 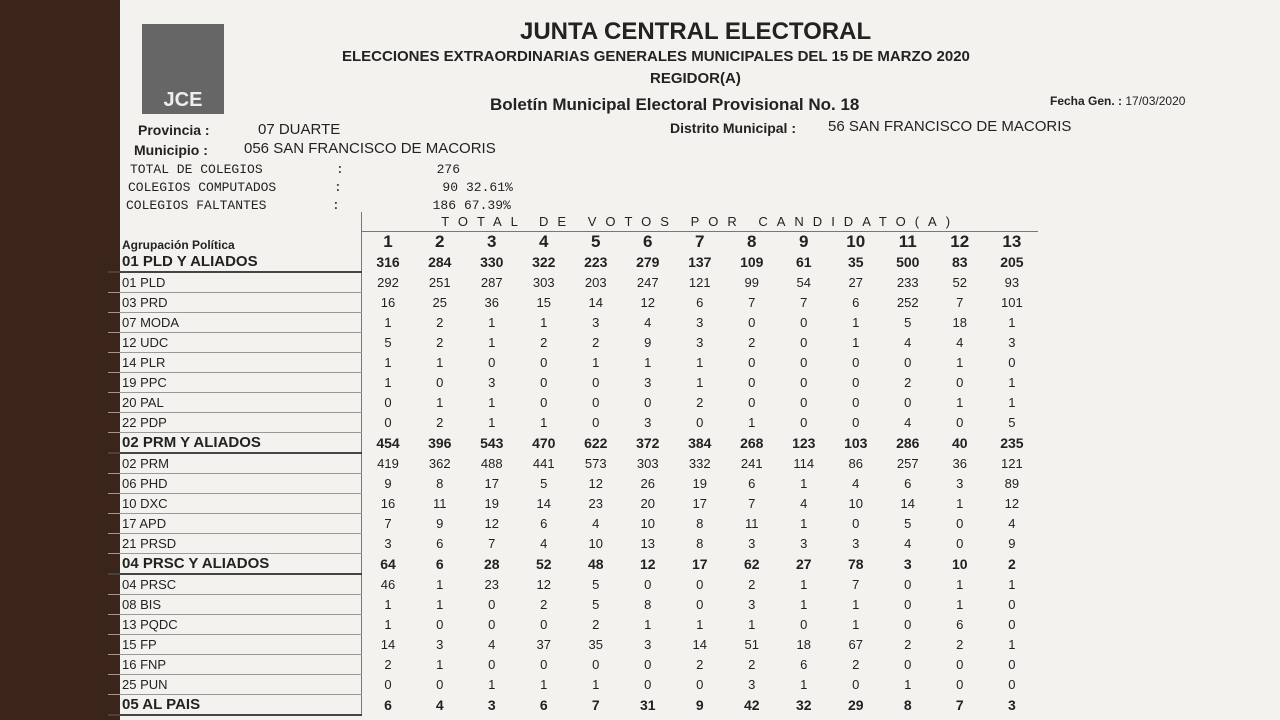 What do you see at coordinates (573, 342) in the screenshot?
I see `party-row: 12 UDC 5 2 1 2 2 9 3 2 0 1 4 4 3` at bounding box center [573, 342].